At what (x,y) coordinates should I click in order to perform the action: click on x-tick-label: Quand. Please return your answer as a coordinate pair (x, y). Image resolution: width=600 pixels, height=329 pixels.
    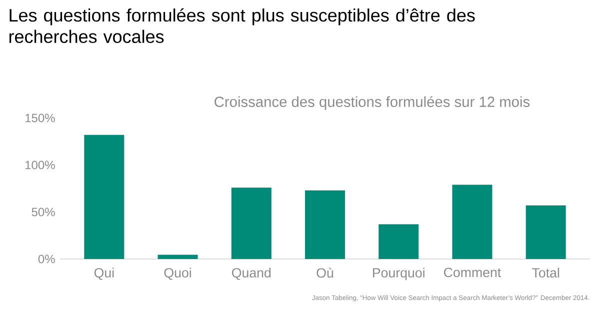
    Looking at the image, I should click on (251, 274).